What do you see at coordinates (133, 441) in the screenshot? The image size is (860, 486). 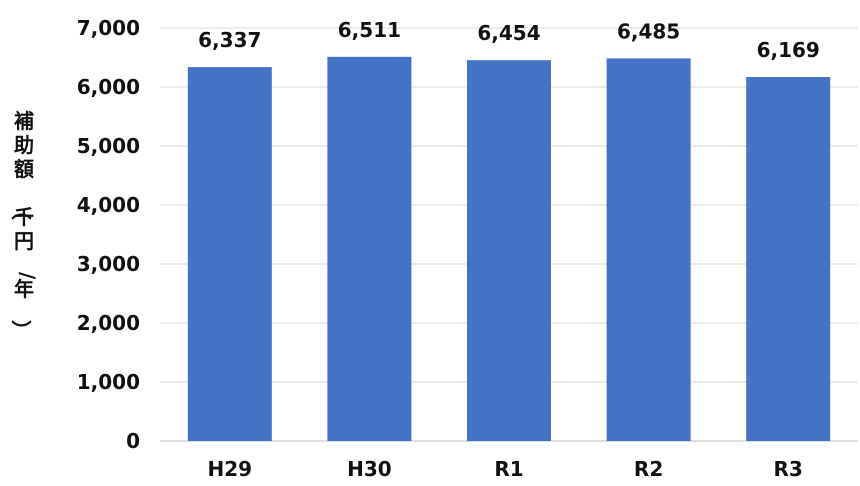 I see `y-tick-label: 0` at bounding box center [133, 441].